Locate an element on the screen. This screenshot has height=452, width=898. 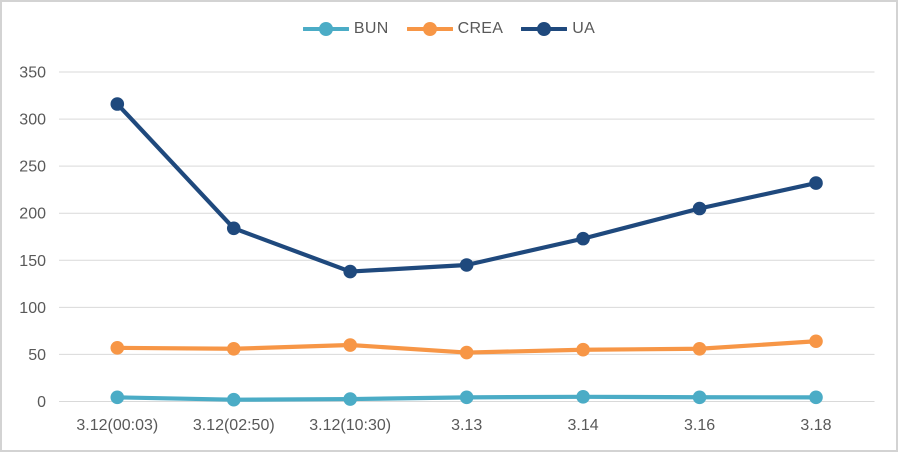
x-tick-label: 3.12(02:50) is located at coordinates (234, 425).